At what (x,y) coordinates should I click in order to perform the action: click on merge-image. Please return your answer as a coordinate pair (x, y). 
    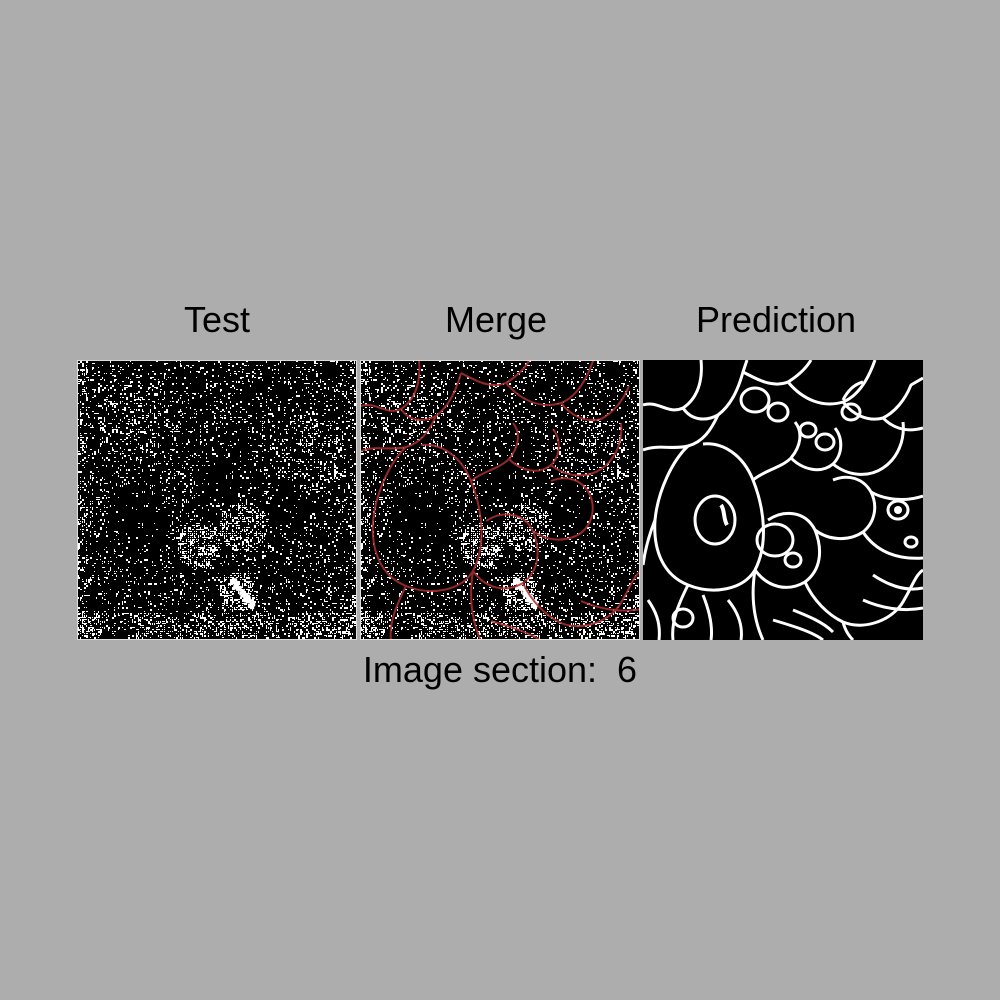
    Looking at the image, I should click on (500, 500).